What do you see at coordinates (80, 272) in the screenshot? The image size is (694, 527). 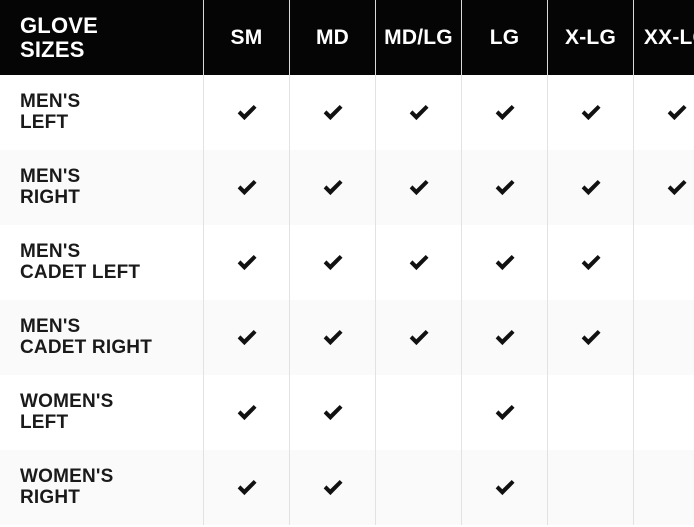 I see `row-label-line-2: CADET LEFT` at bounding box center [80, 272].